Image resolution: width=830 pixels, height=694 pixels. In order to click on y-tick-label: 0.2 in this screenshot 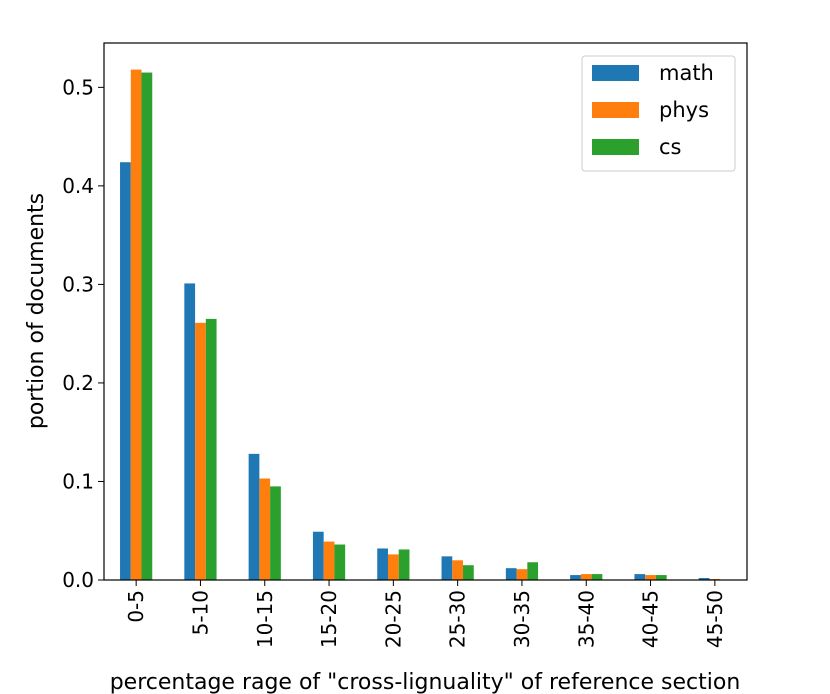, I will do `click(78, 383)`.